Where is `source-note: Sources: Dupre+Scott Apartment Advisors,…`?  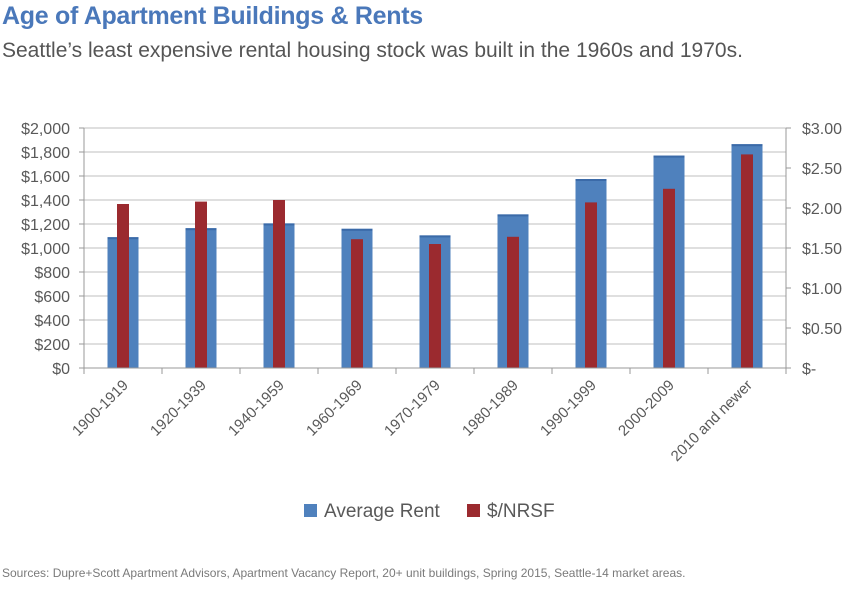
source-note: Sources: Dupre+Scott Apartment Advisors,… is located at coordinates (344, 573).